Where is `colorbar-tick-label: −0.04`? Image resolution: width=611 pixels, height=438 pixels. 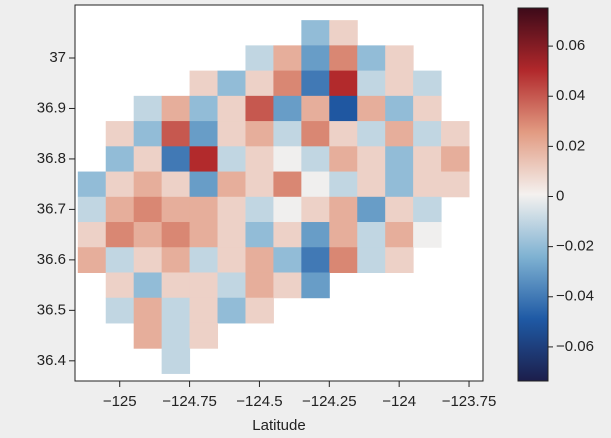
colorbar-tick-label: −0.04 is located at coordinates (575, 296).